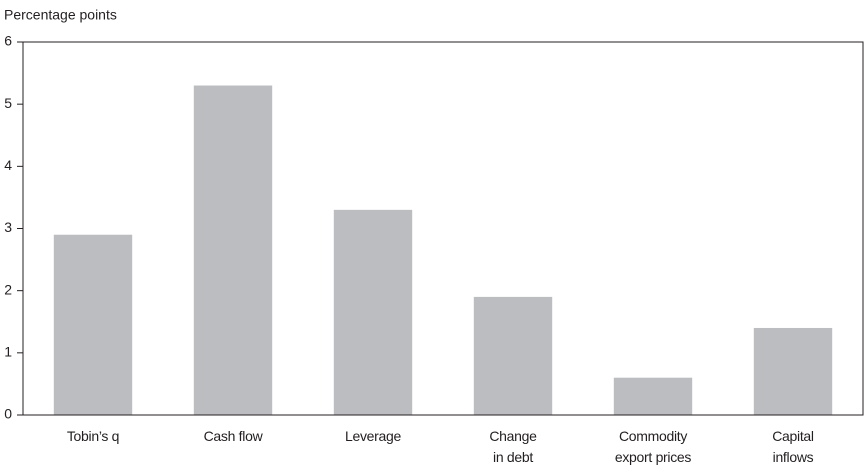 This screenshot has width=864, height=473. What do you see at coordinates (8, 41) in the screenshot?
I see `y-tick-label: 6` at bounding box center [8, 41].